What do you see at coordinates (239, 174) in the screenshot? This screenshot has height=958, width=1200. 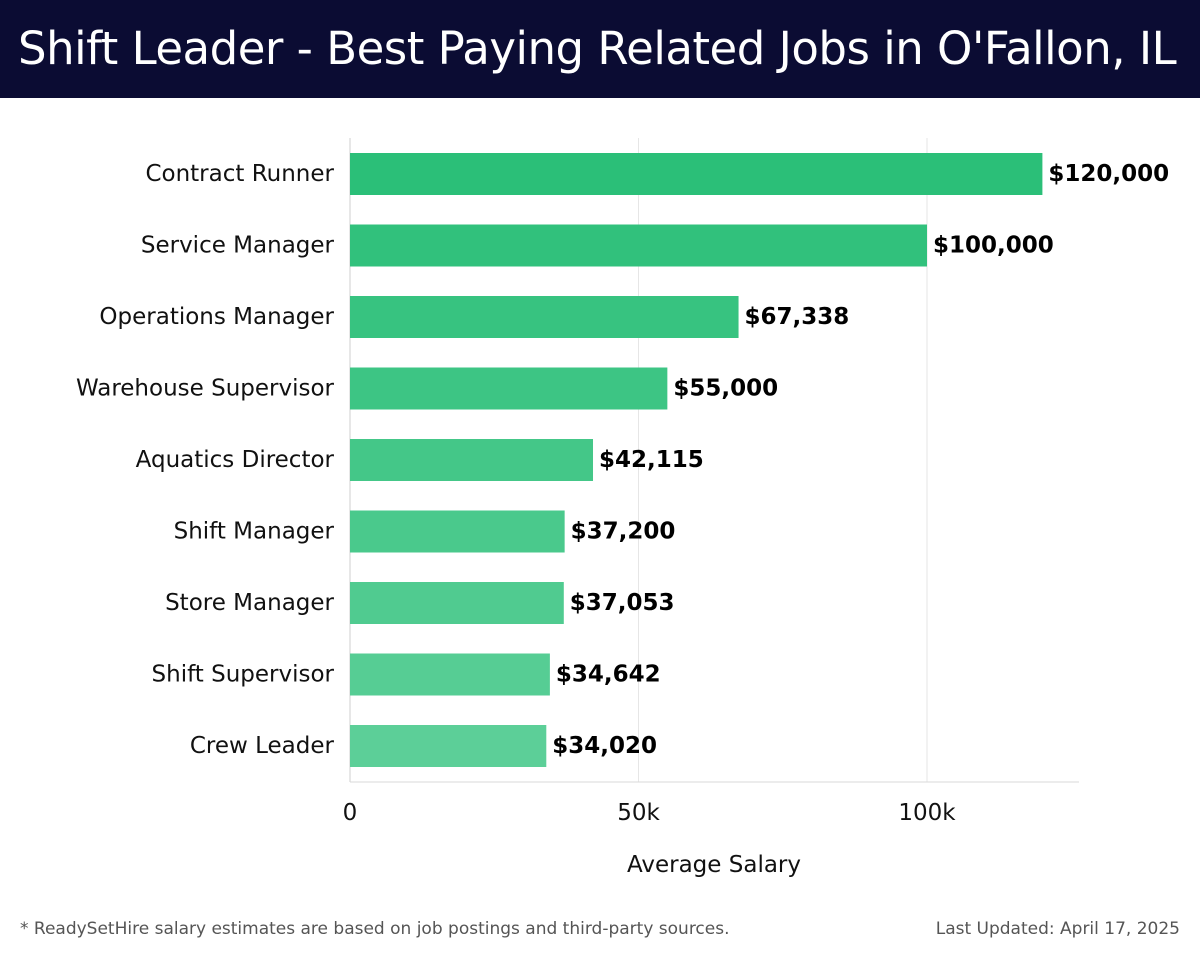 I see `category-label: Contract Runner` at bounding box center [239, 174].